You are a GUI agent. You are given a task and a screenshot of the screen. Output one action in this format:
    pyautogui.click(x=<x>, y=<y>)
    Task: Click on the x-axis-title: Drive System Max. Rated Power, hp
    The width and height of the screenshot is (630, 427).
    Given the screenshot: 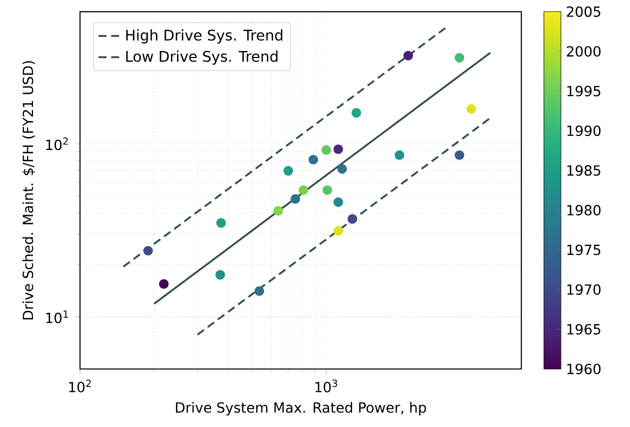 What is the action you would take?
    pyautogui.click(x=301, y=409)
    